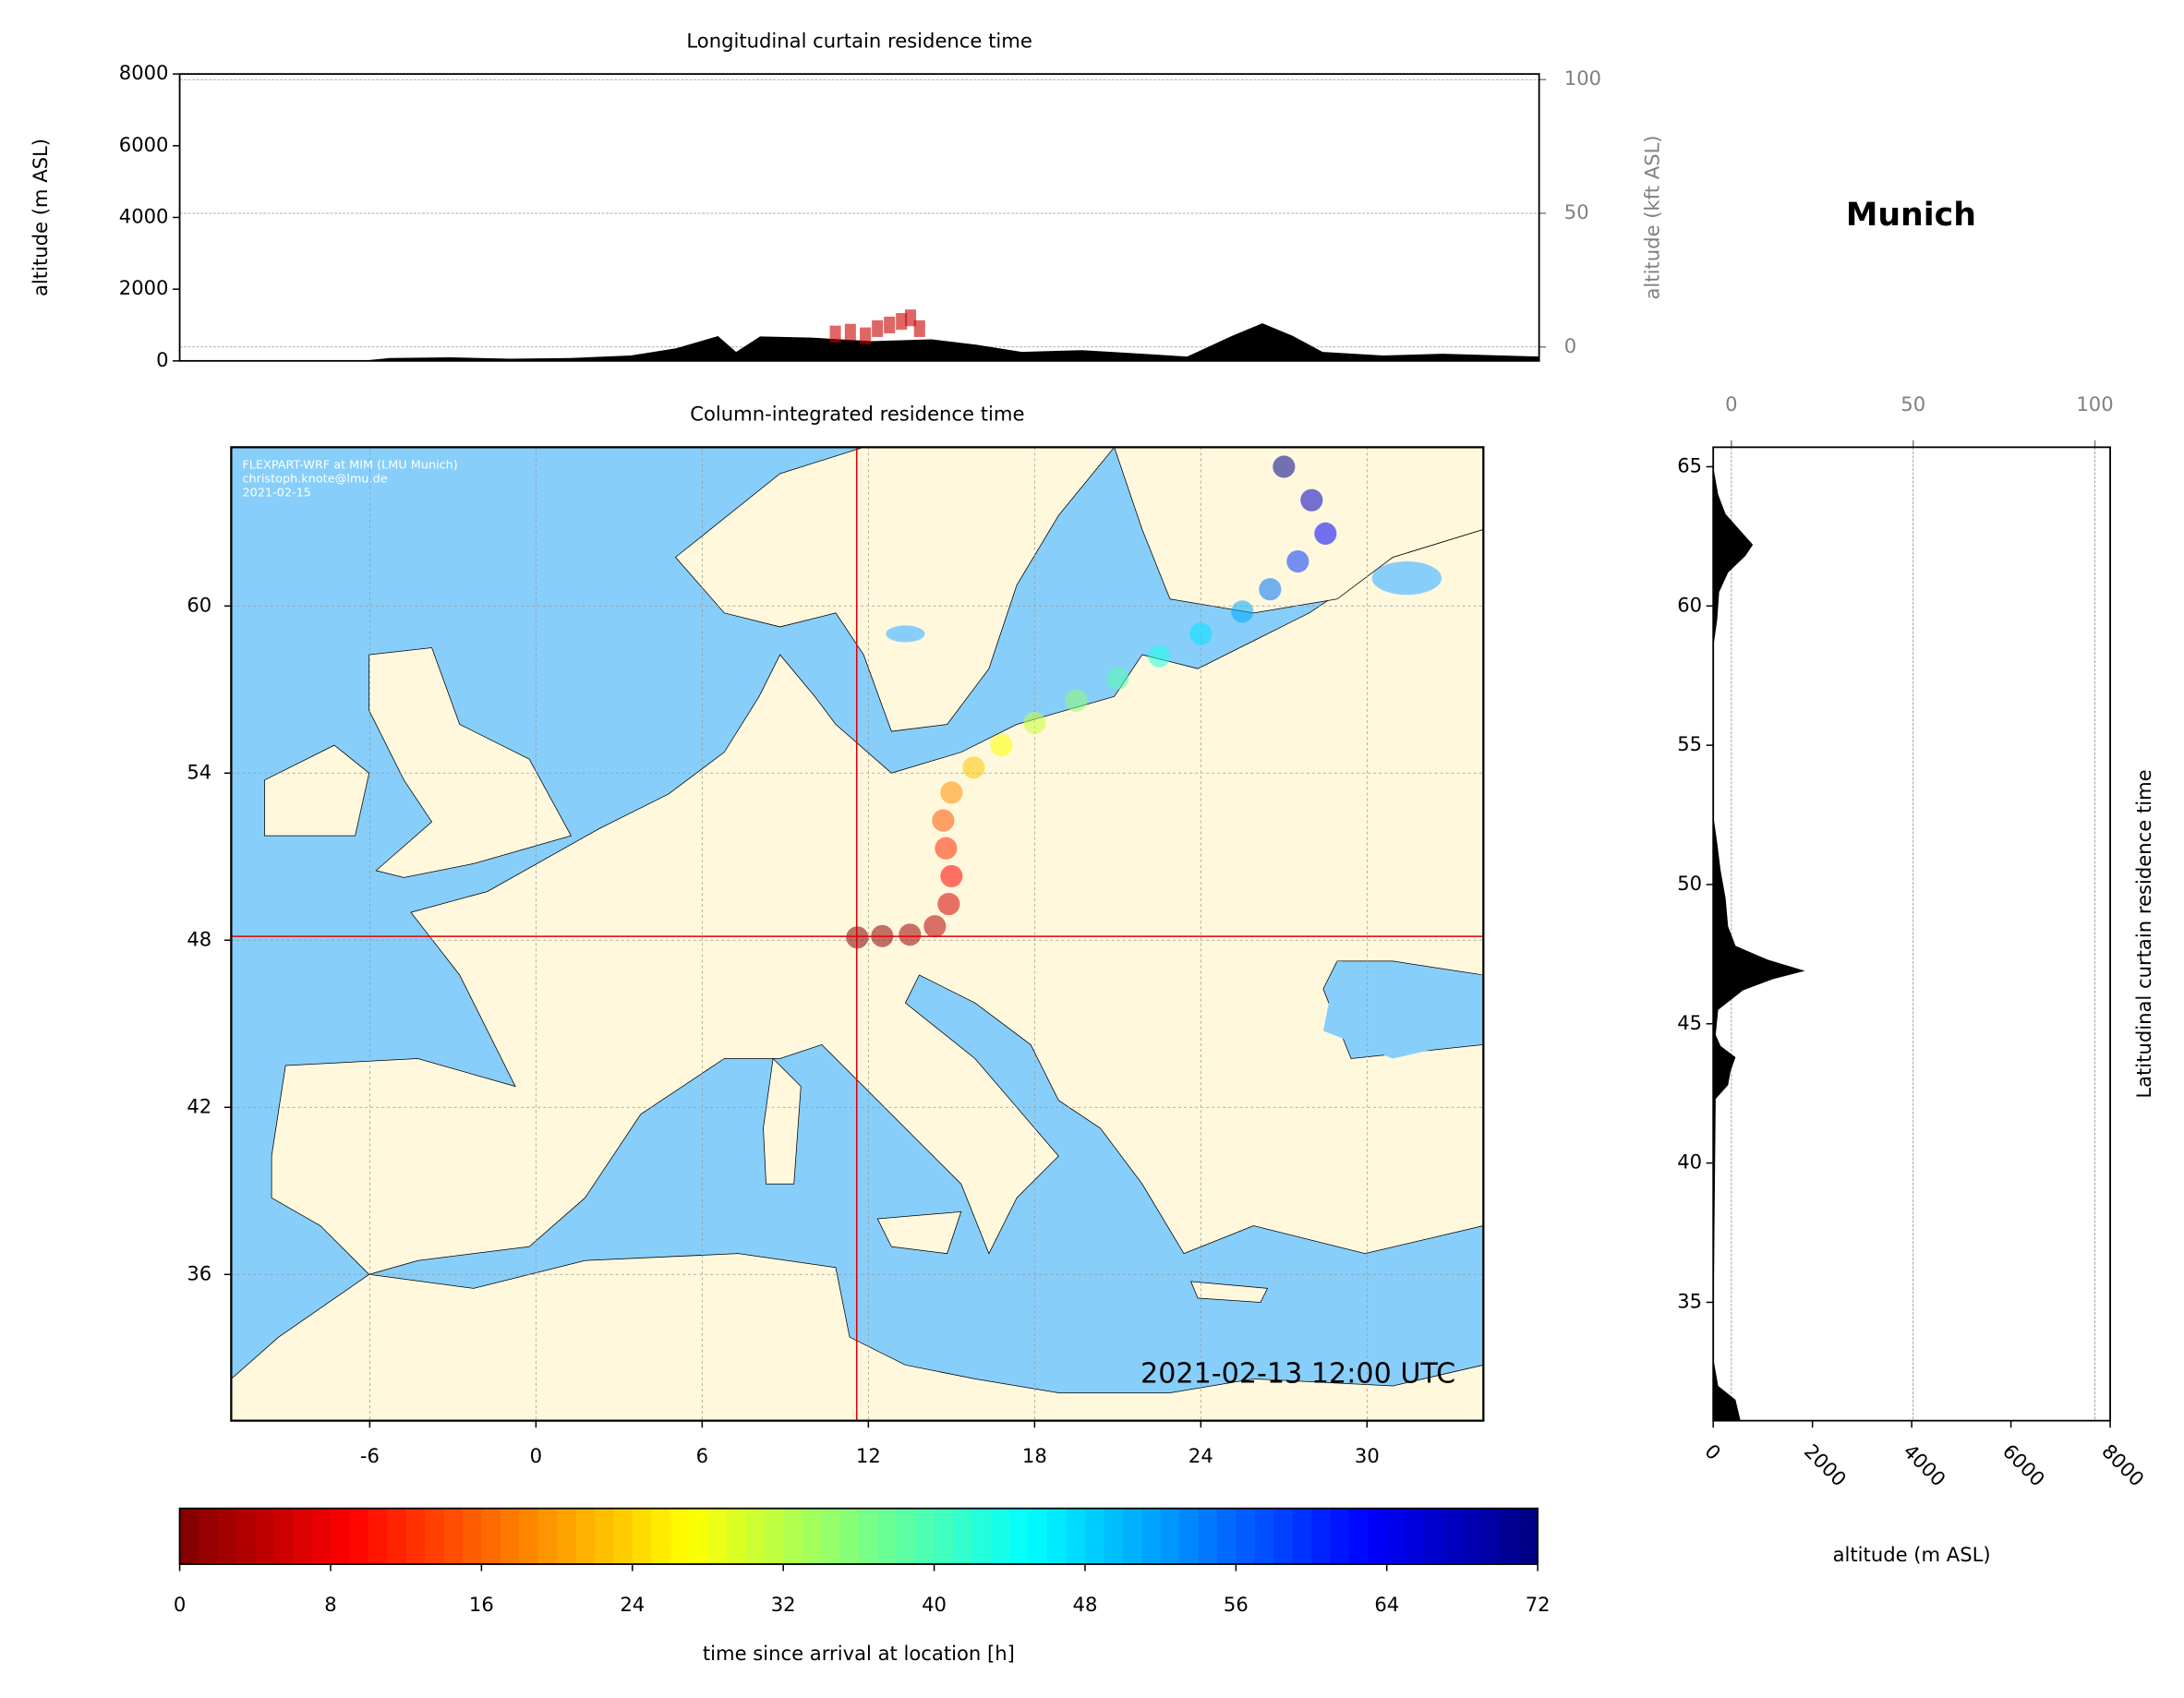 The image size is (2184, 1698). What do you see at coordinates (314, 480) in the screenshot?
I see `credit-text: christoph.knote@lmu.de` at bounding box center [314, 480].